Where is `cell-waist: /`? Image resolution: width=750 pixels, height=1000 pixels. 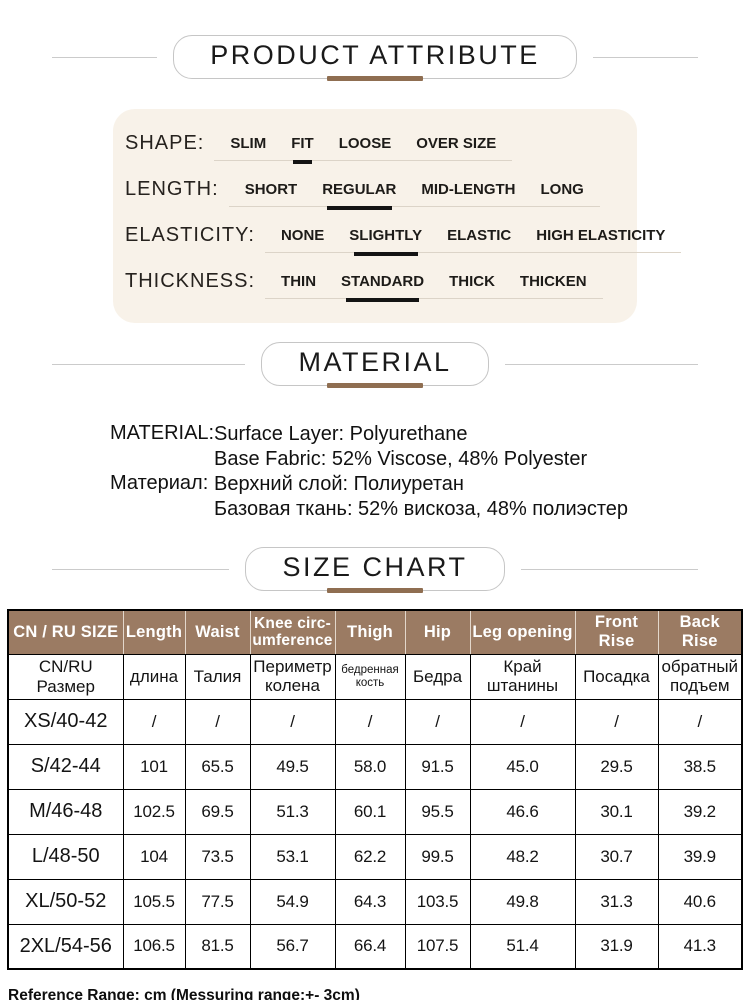
cell-waist: / is located at coordinates (217, 721).